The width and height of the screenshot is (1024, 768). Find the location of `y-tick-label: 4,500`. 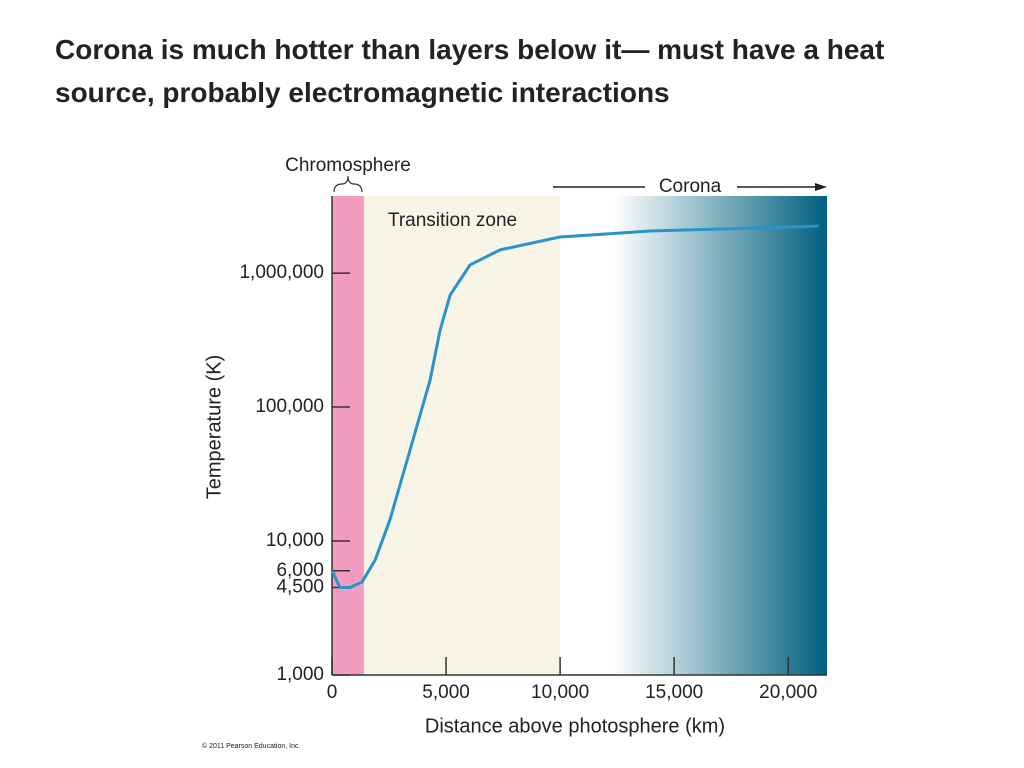

y-tick-label: 4,500 is located at coordinates (300, 586).